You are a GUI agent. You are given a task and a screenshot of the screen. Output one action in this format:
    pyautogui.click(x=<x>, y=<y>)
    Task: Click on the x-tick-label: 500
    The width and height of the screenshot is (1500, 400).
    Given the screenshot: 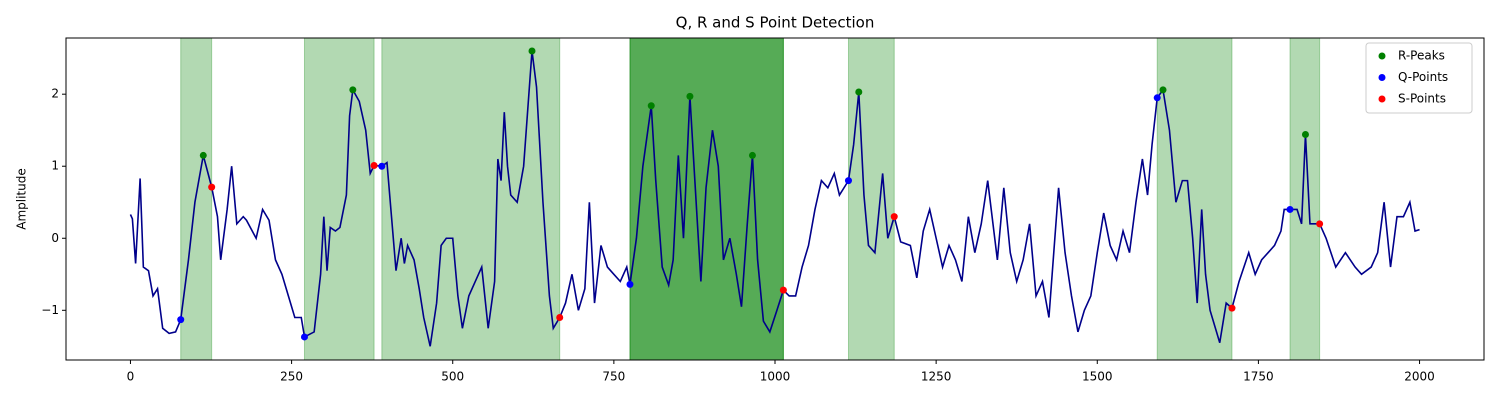 What is the action you would take?
    pyautogui.click(x=452, y=377)
    